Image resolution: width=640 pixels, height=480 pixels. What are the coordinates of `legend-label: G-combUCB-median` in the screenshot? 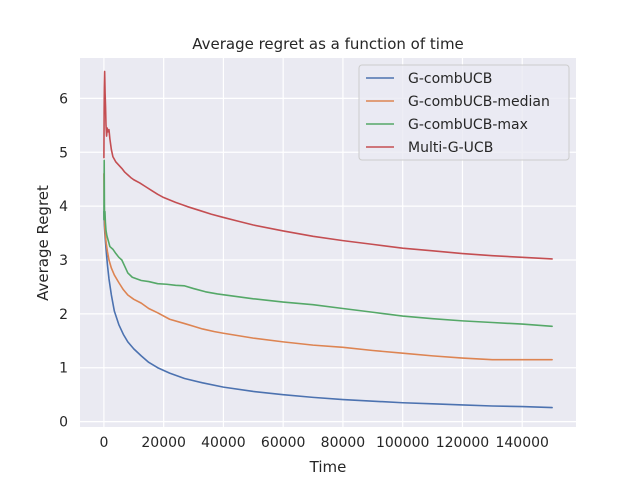 It's located at (479, 102).